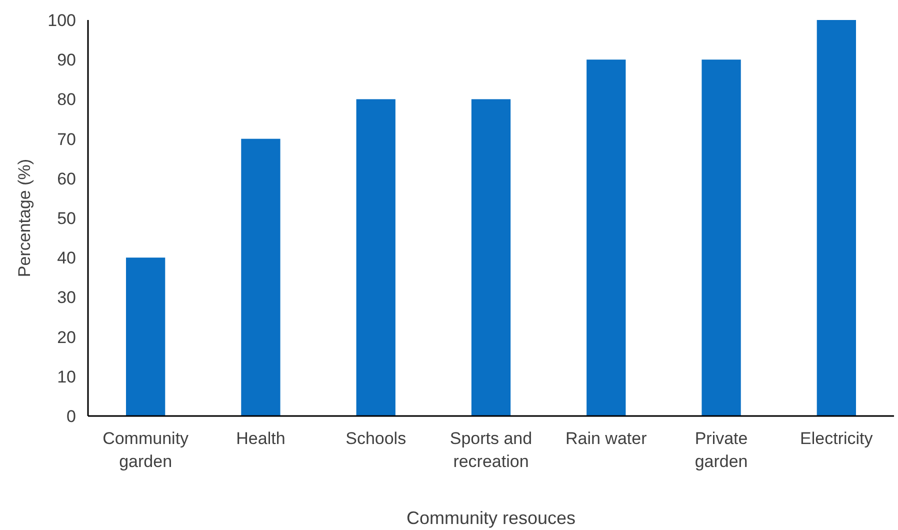  What do you see at coordinates (721, 450) in the screenshot?
I see `x-tick-label: Private garden` at bounding box center [721, 450].